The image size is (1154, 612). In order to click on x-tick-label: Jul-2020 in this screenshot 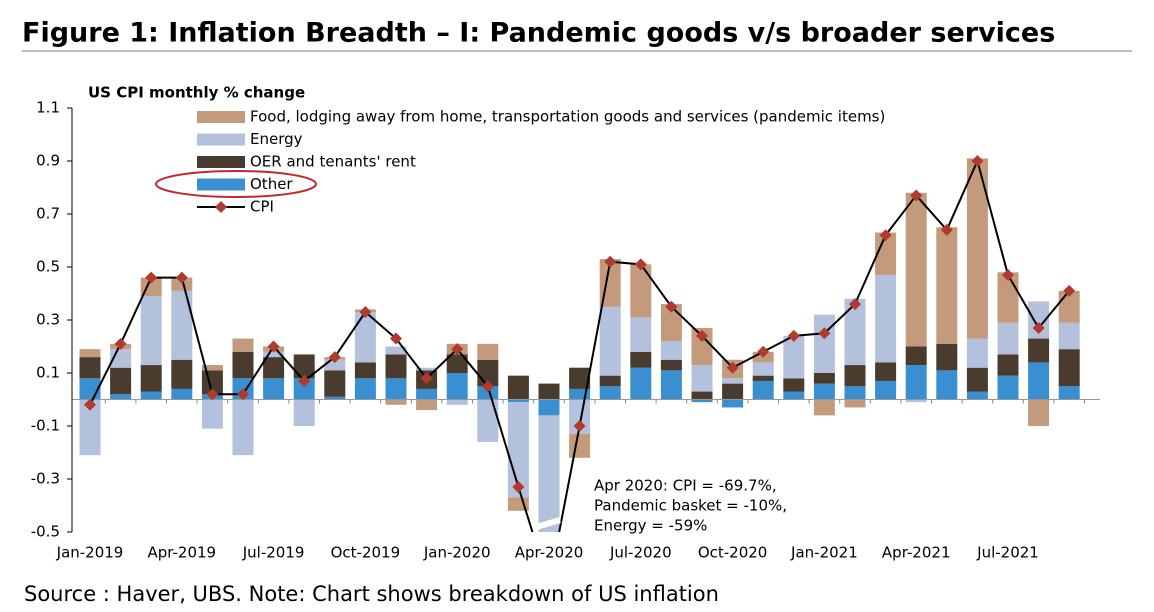, I will do `click(640, 553)`.